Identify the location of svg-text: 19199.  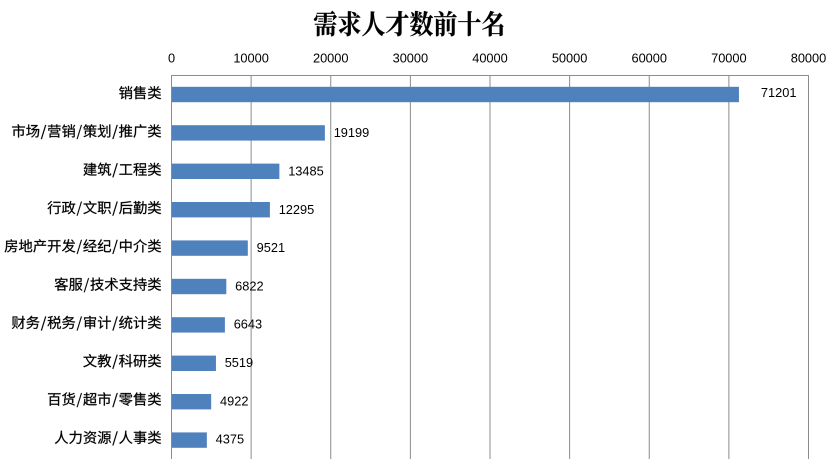
(352, 132).